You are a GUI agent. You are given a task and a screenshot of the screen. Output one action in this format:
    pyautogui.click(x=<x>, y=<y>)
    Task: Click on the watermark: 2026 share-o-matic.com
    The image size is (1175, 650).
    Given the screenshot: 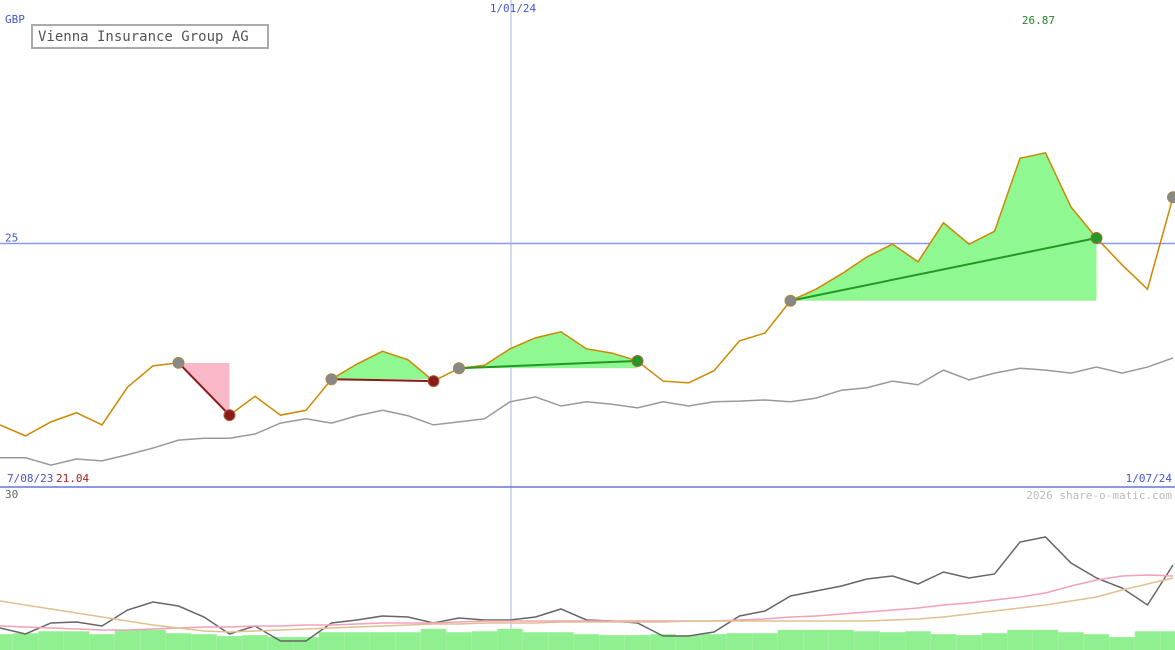 What is the action you would take?
    pyautogui.click(x=1099, y=495)
    